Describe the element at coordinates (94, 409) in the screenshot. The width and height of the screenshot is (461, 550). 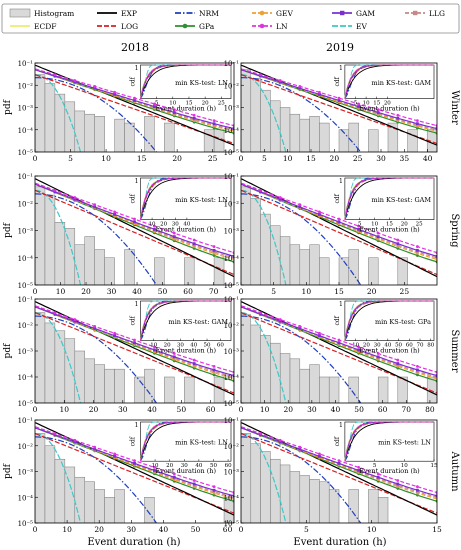
I see `x-tick-label: 20` at that location.